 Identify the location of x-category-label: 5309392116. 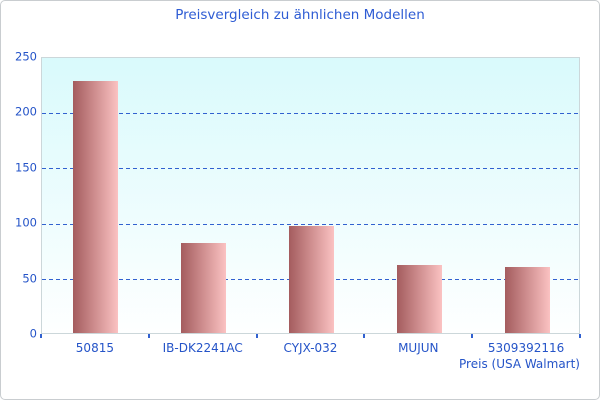
(526, 348).